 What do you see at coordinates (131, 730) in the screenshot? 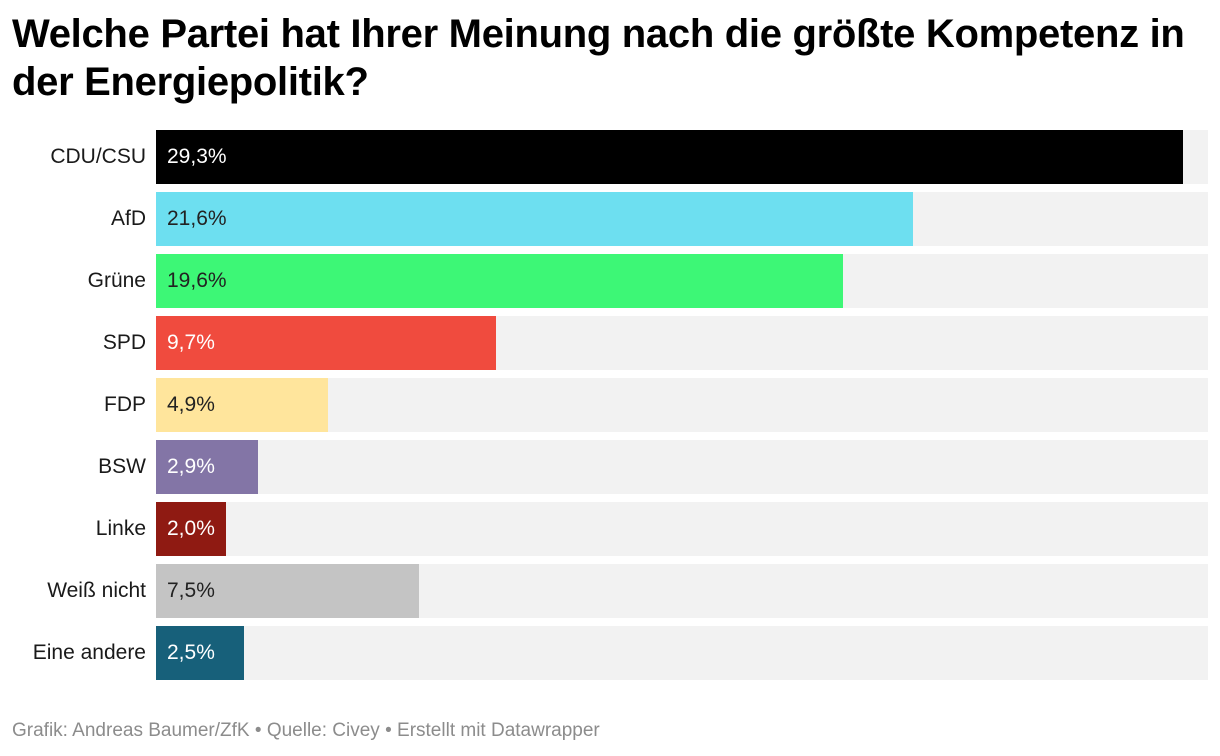
I see `credit-text: Grafik: Andreas Baumer/ZfK` at bounding box center [131, 730].